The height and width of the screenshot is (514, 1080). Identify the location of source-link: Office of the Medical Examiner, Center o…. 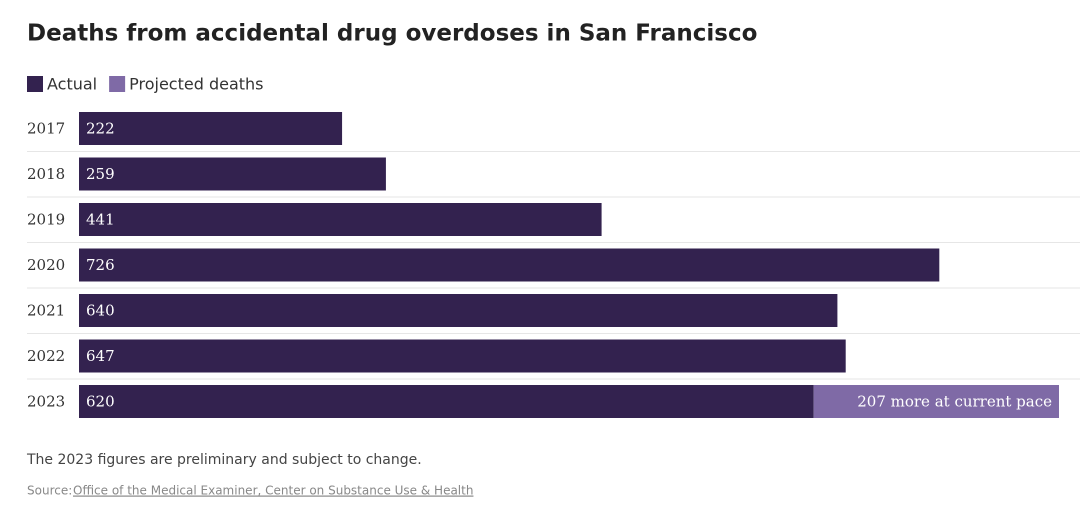
(273, 491).